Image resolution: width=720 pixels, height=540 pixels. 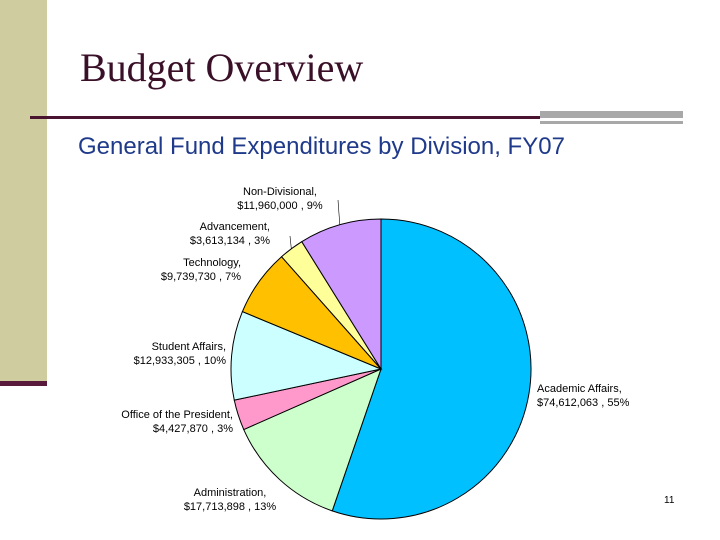 I want to click on pie-label-6: Non-Divisional, $11,960,000 , 9%, so click(x=280, y=199).